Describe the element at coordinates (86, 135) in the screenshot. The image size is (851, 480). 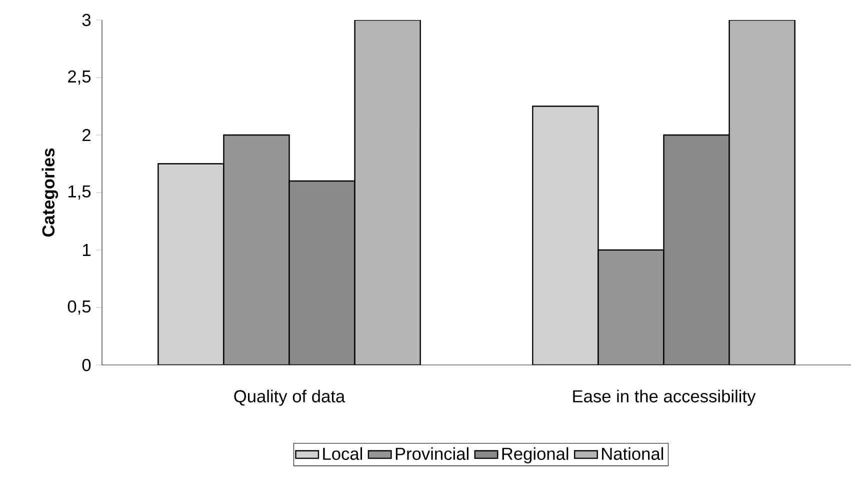
I see `y-tick-label: 2` at that location.